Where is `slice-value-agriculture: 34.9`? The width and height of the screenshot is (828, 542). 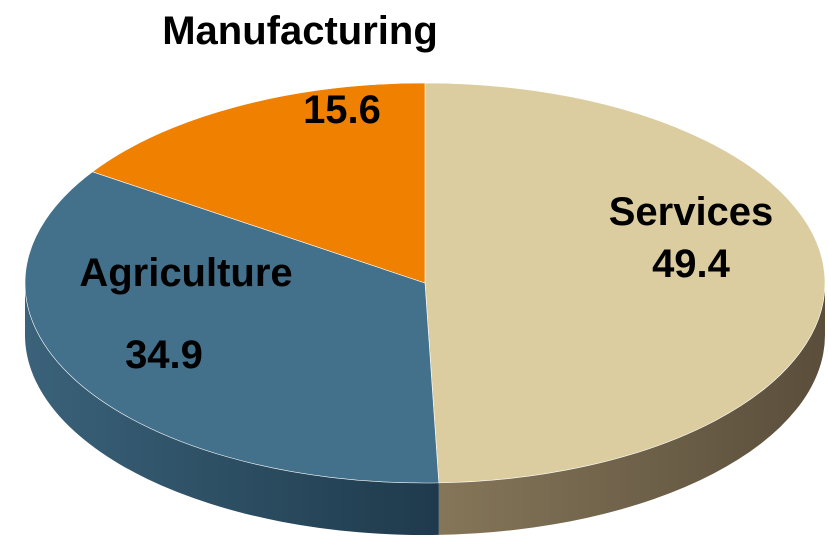
slice-value-agriculture: 34.9 is located at coordinates (164, 355).